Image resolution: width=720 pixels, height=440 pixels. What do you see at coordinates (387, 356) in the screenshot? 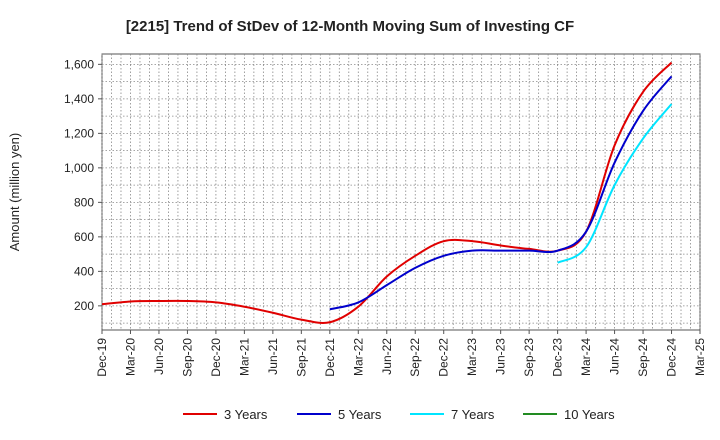
I see `x-tick-label: Jun-22` at bounding box center [387, 356].